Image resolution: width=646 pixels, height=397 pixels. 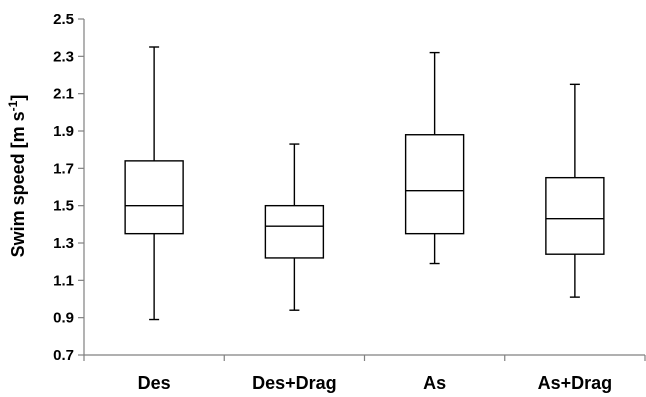 What do you see at coordinates (63, 56) in the screenshot?
I see `y-tick-label: 2.3` at bounding box center [63, 56].